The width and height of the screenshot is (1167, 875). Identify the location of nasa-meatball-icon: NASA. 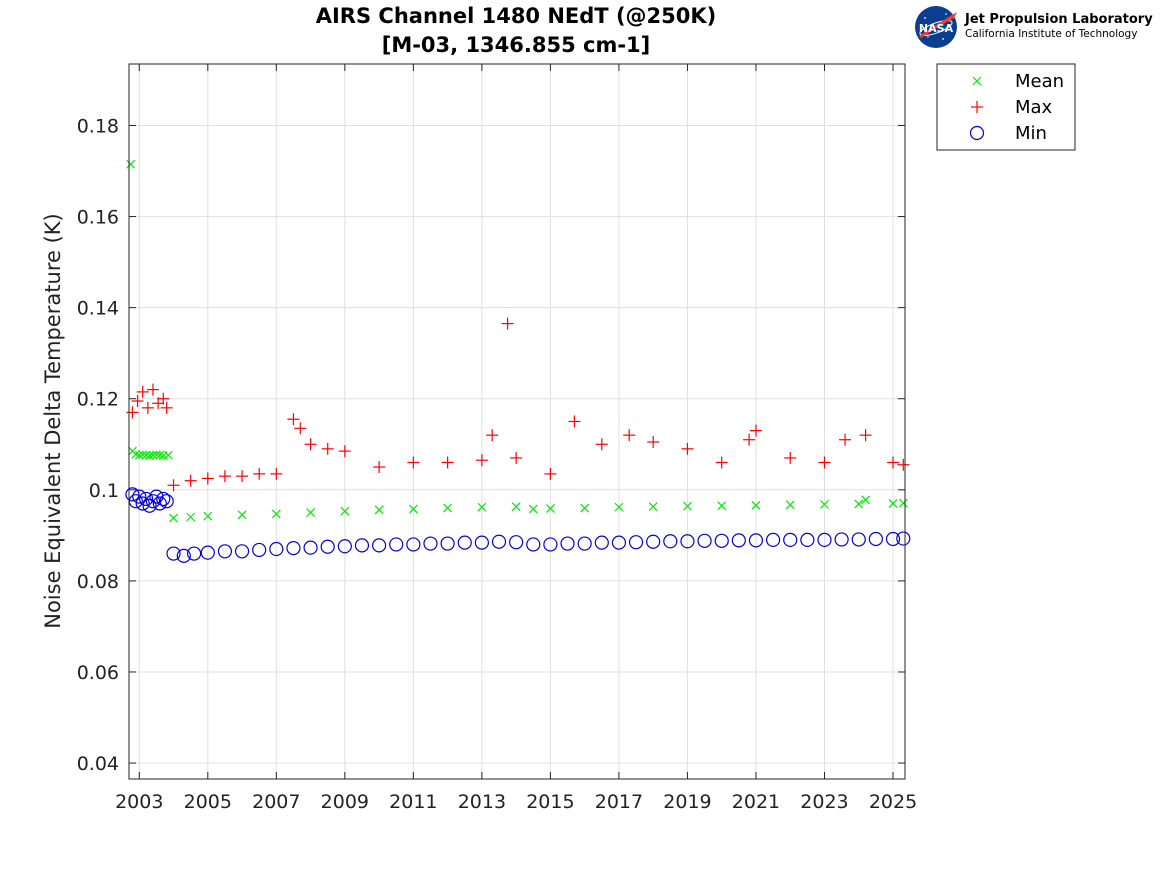
(936, 27).